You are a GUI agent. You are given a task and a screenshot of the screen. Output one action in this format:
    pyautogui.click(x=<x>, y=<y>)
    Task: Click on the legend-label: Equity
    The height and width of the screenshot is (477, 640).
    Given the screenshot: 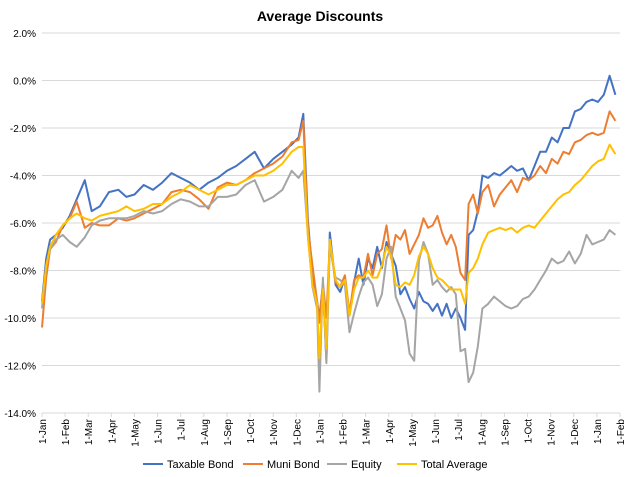 What is the action you would take?
    pyautogui.click(x=366, y=465)
    